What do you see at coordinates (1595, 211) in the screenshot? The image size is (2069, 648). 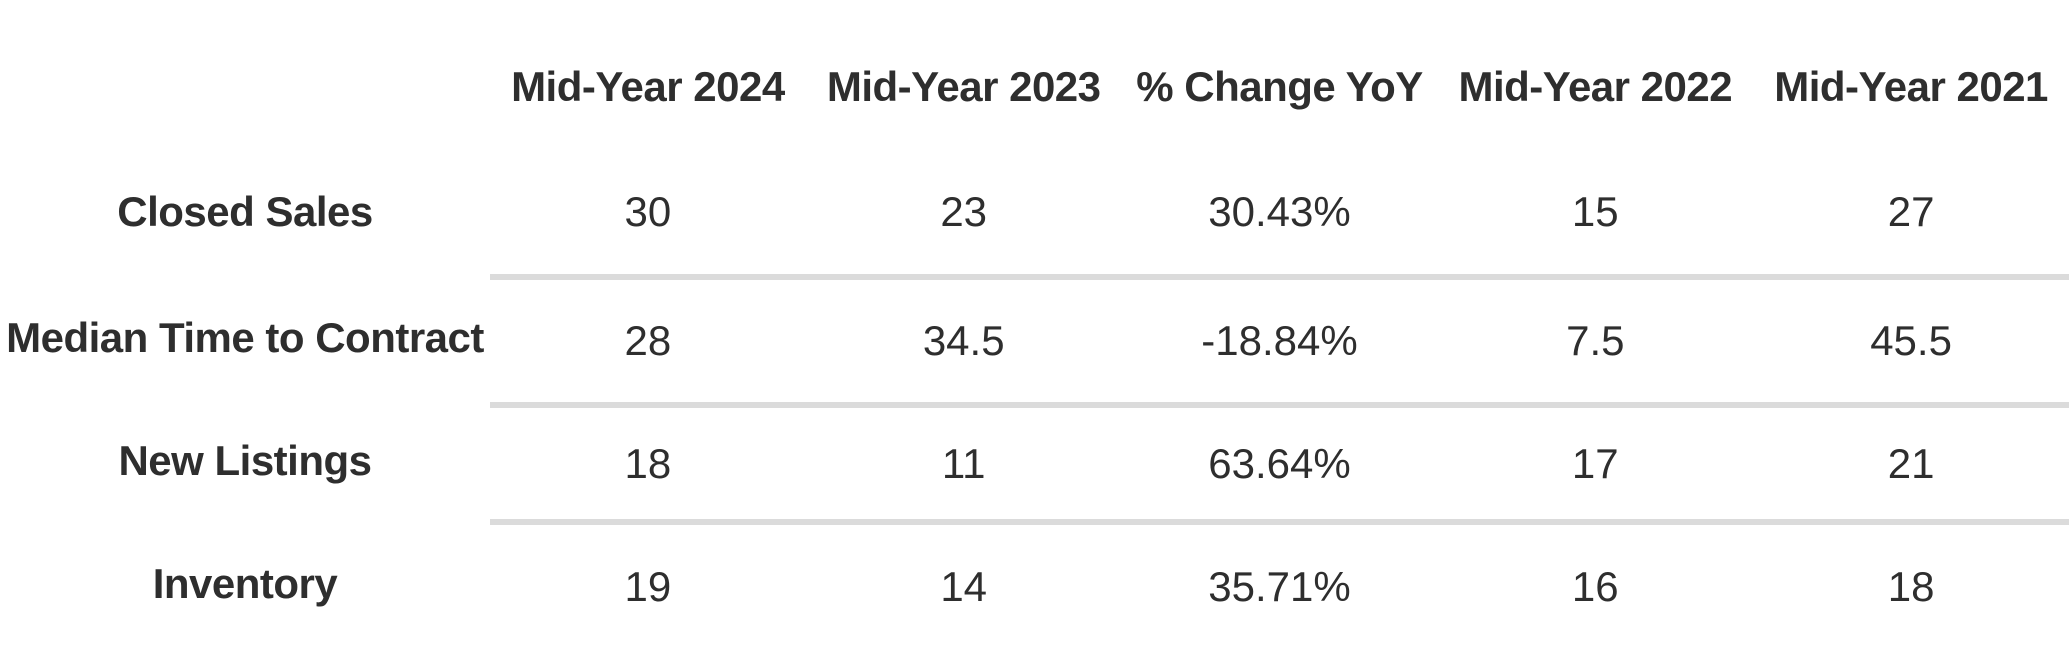 I see `value-cell: 15` at bounding box center [1595, 211].